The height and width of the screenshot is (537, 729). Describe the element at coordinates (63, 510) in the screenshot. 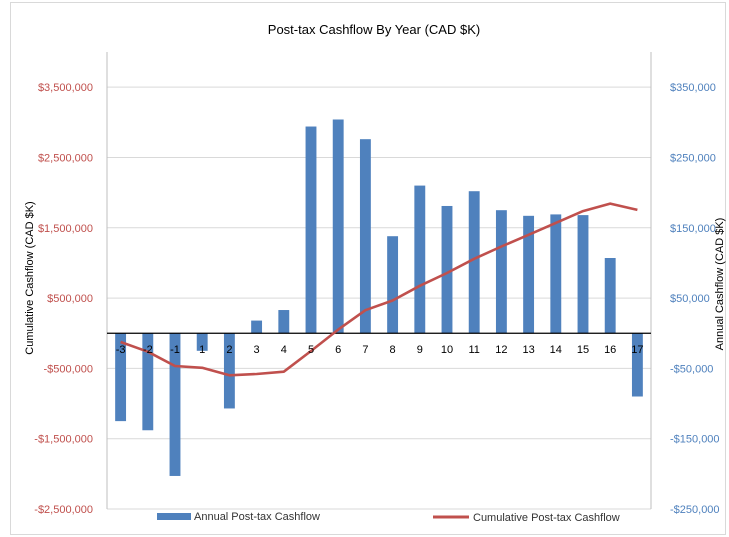

I see `y-left-tick-label: -$2,500,000` at that location.